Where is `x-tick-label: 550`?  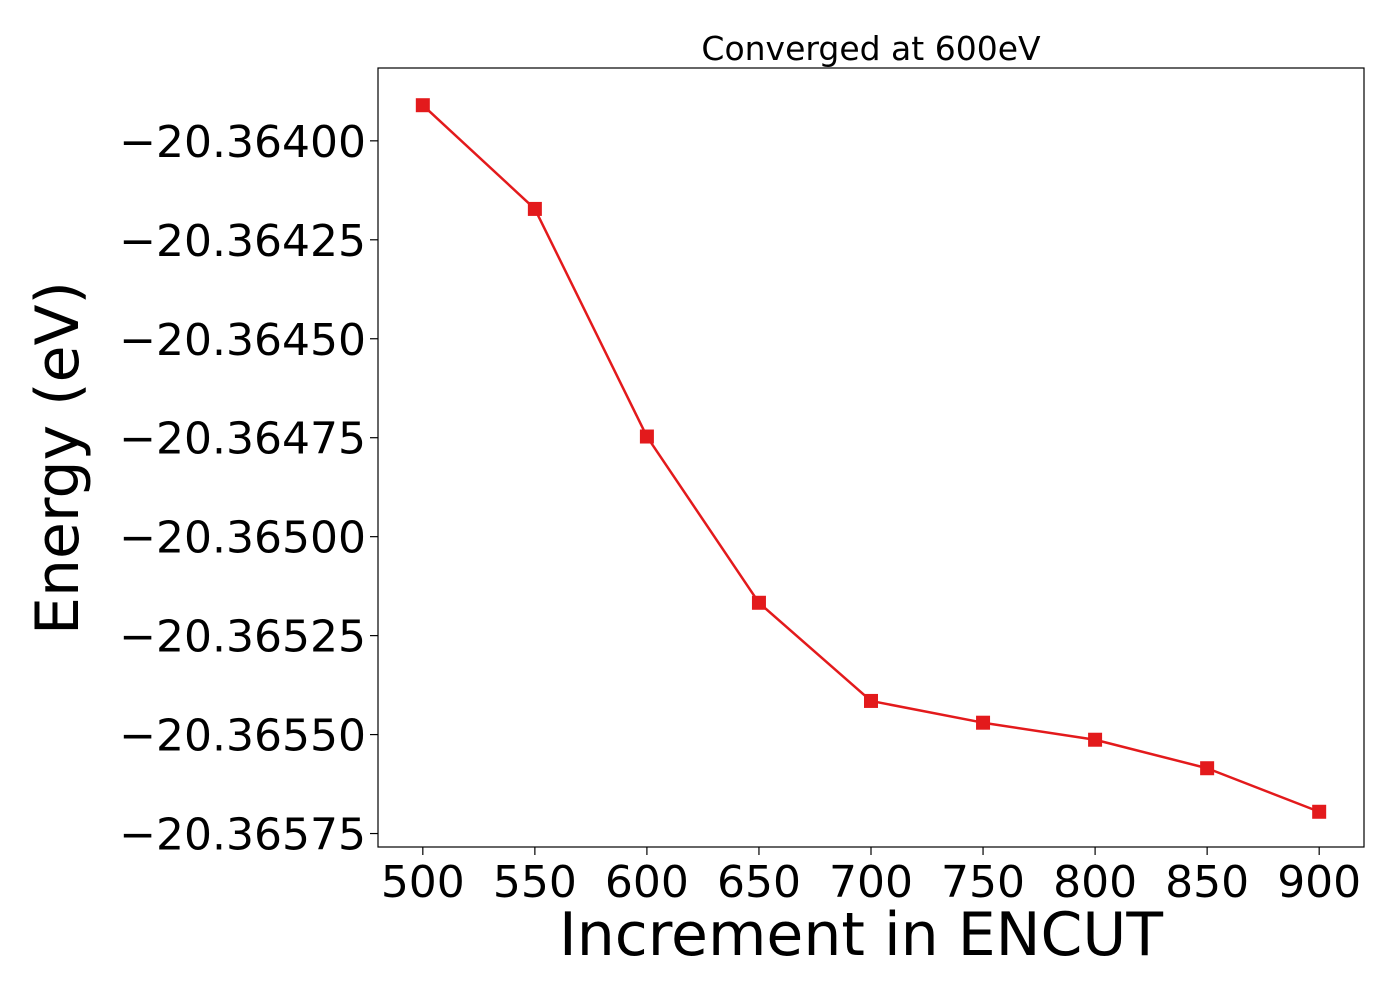 x-tick-label: 550 is located at coordinates (535, 882).